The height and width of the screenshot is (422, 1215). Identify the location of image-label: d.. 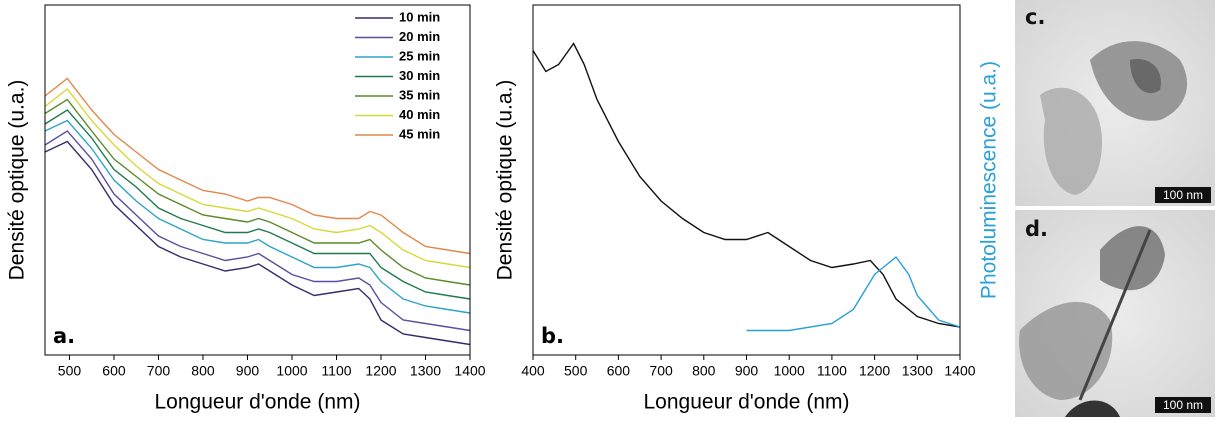
(1036, 229).